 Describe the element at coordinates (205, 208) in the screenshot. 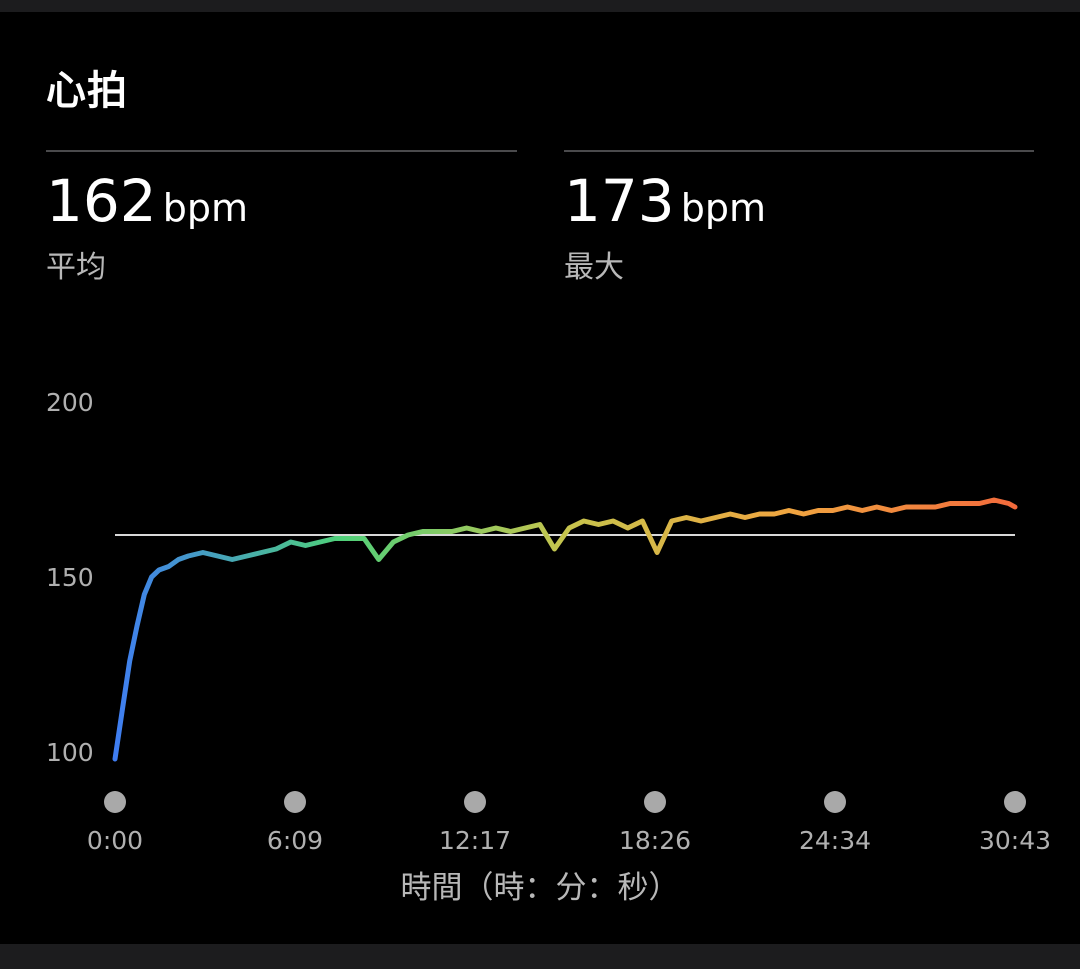

I see `average-unit: bpm` at that location.